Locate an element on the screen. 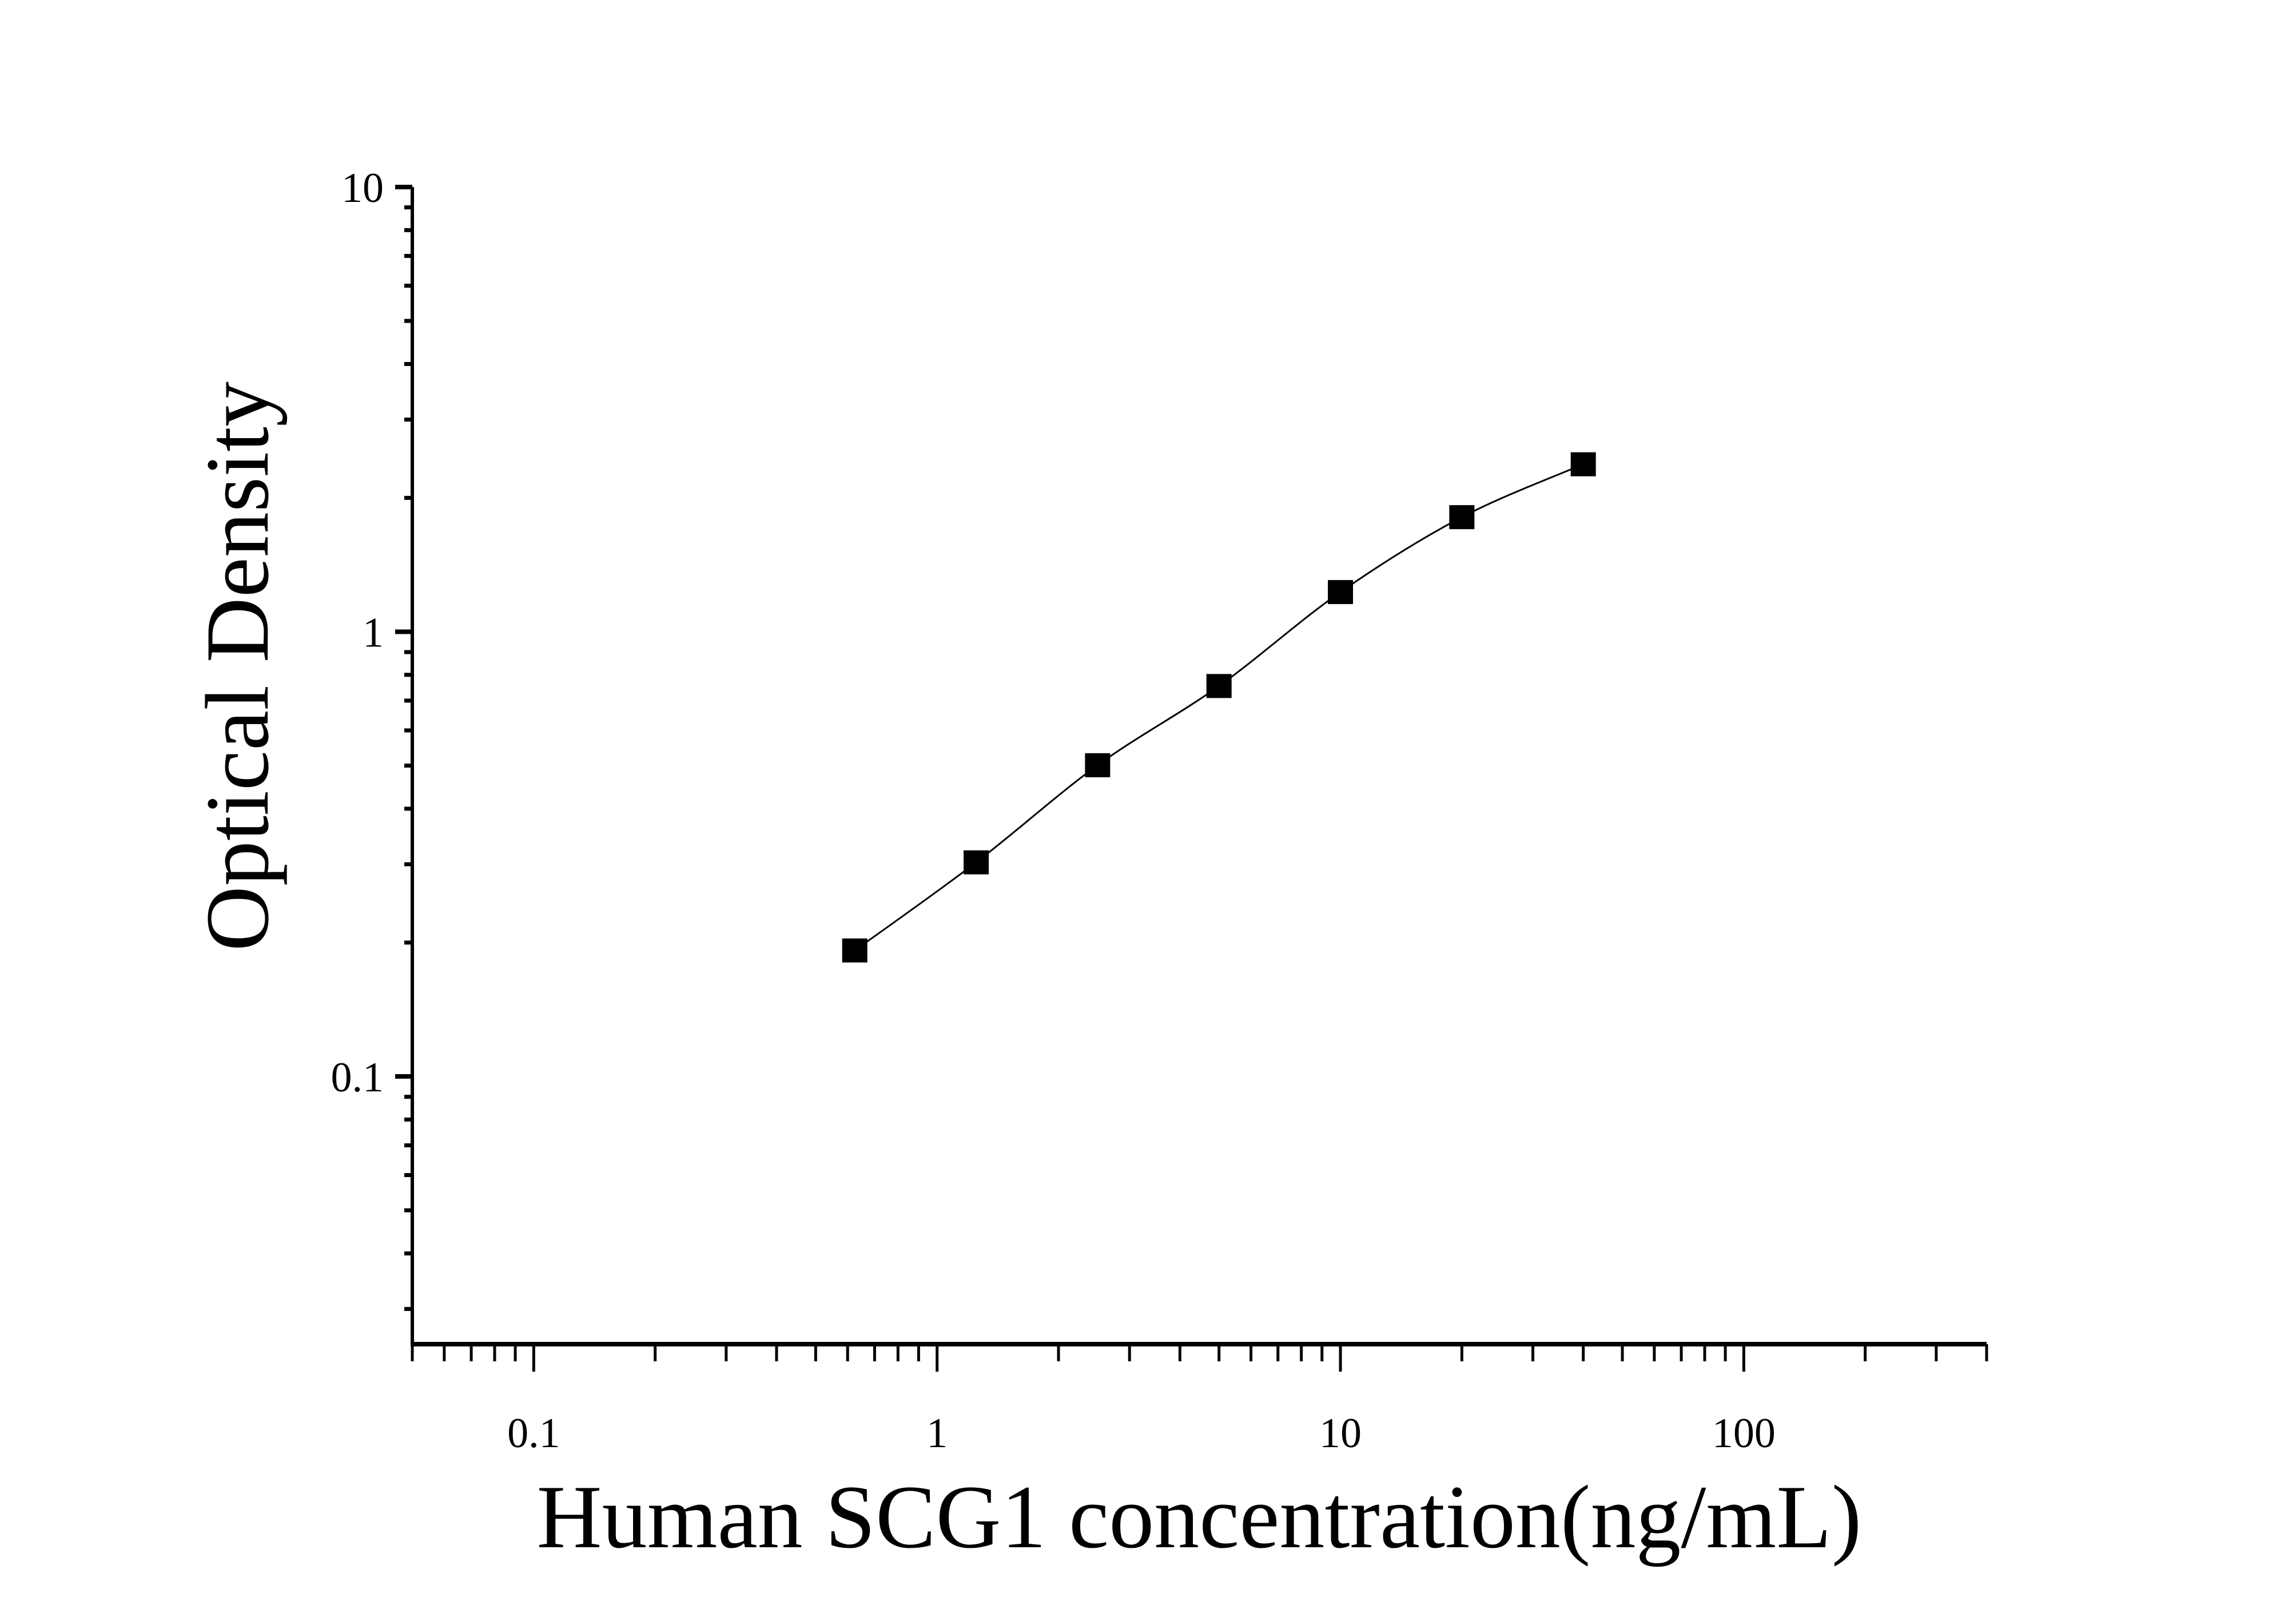  x-tick-label: 1 is located at coordinates (937, 1433).